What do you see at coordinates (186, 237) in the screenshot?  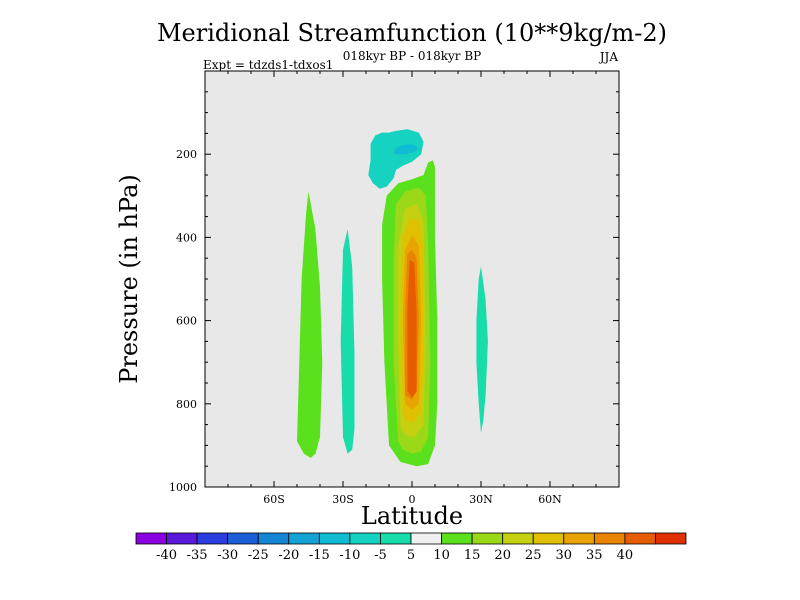 I see `y-tick-label: 400` at bounding box center [186, 237].